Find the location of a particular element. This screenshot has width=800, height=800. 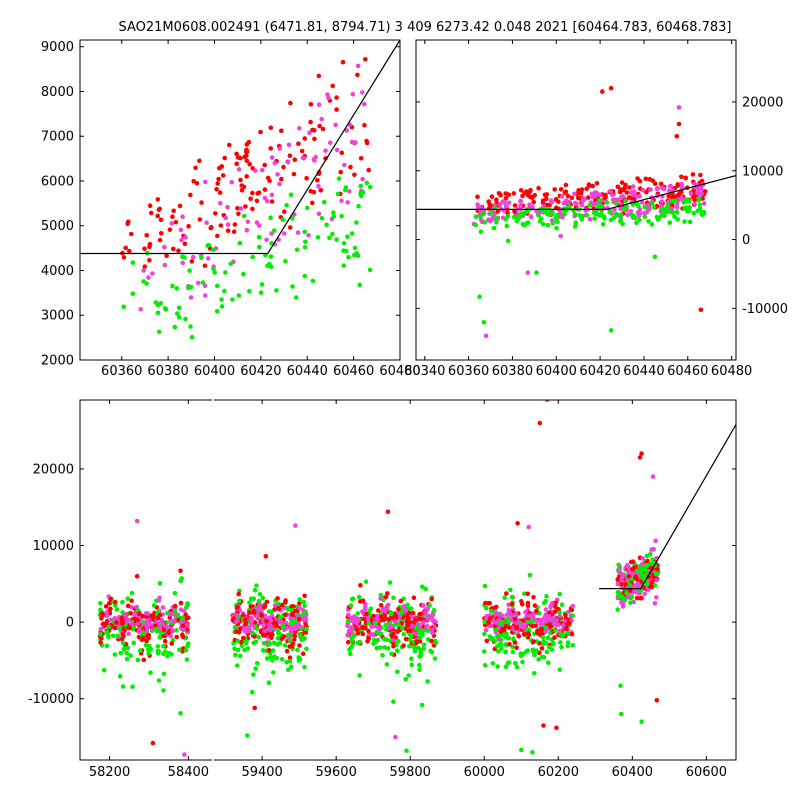

x-tick-label: 60400 is located at coordinates (632, 772).